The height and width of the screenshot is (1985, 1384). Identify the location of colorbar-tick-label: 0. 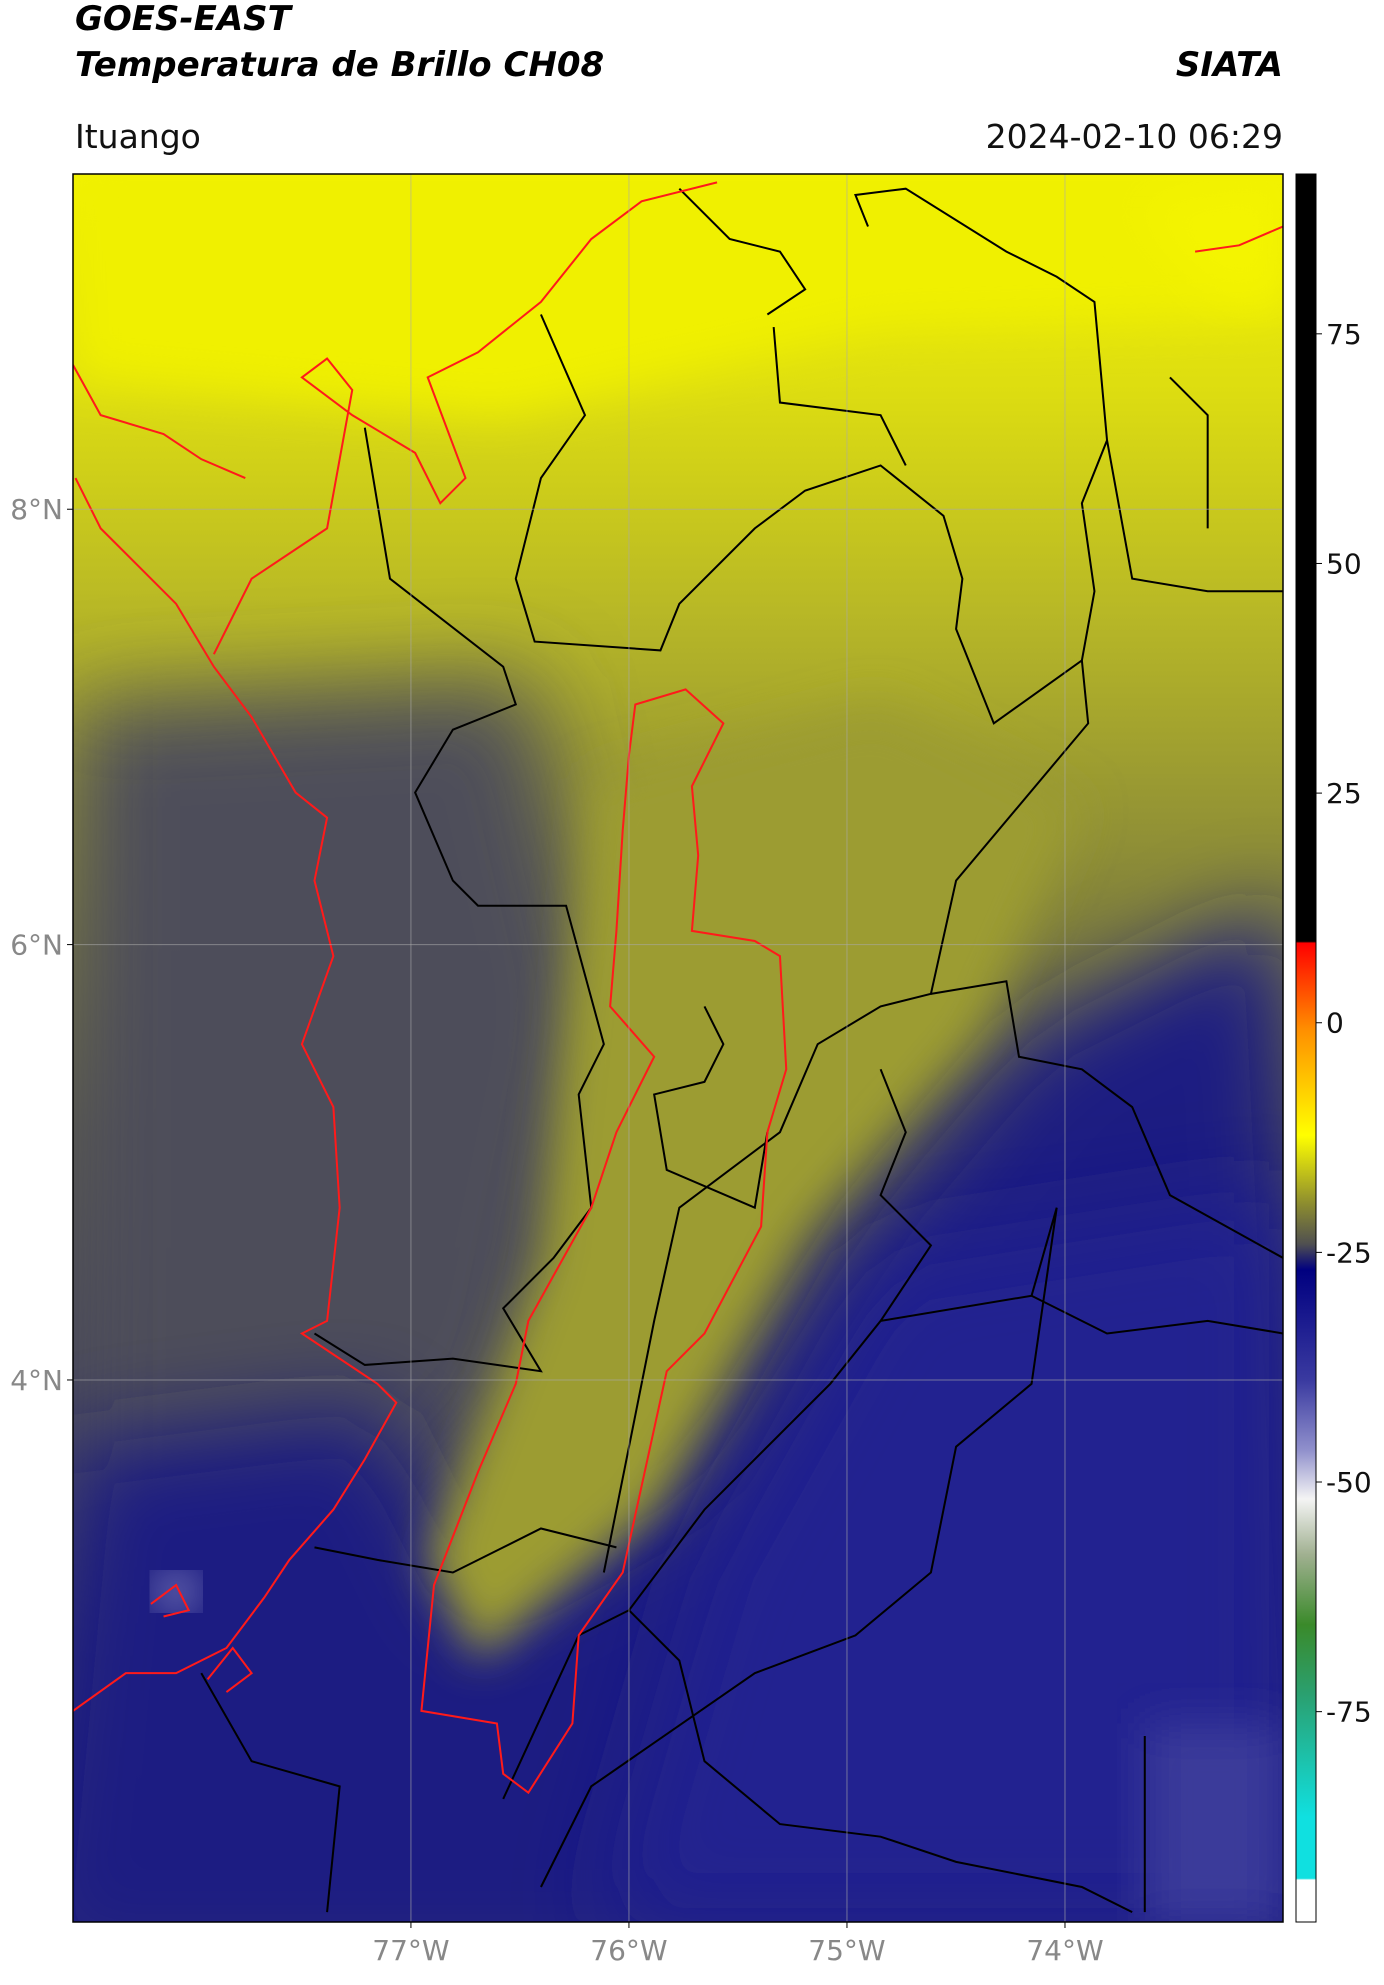
(1335, 1023).